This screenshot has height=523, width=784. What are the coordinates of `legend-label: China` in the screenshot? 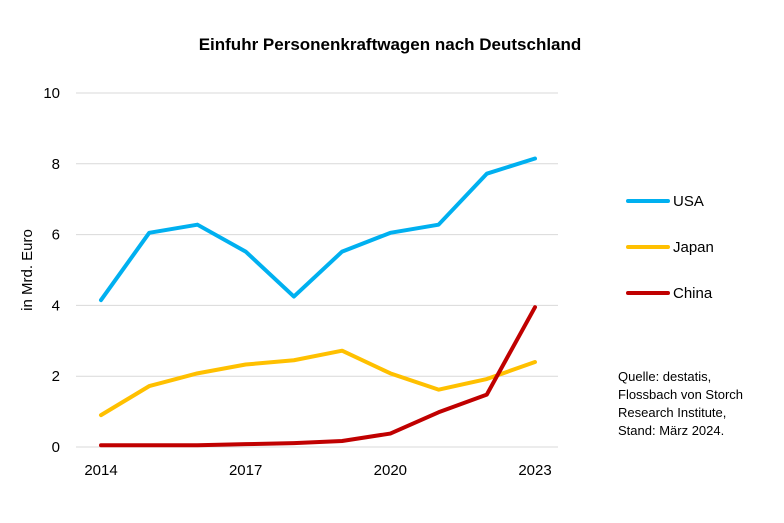 It's located at (693, 293).